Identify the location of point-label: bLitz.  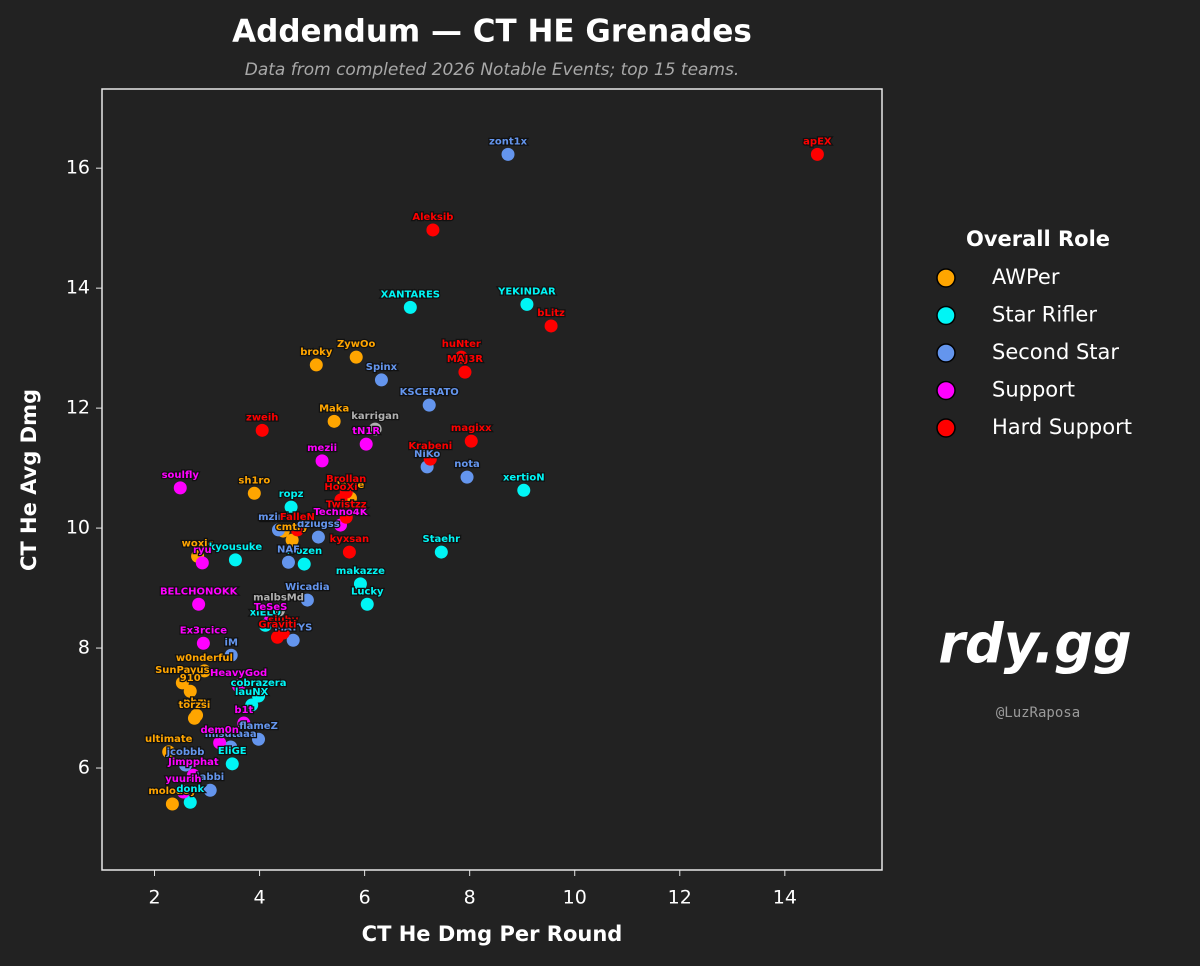
(551, 313).